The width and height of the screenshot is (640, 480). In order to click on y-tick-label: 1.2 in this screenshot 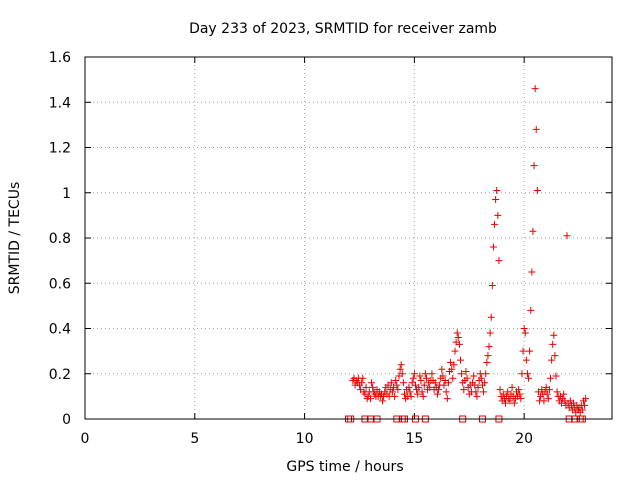, I will do `click(60, 149)`.